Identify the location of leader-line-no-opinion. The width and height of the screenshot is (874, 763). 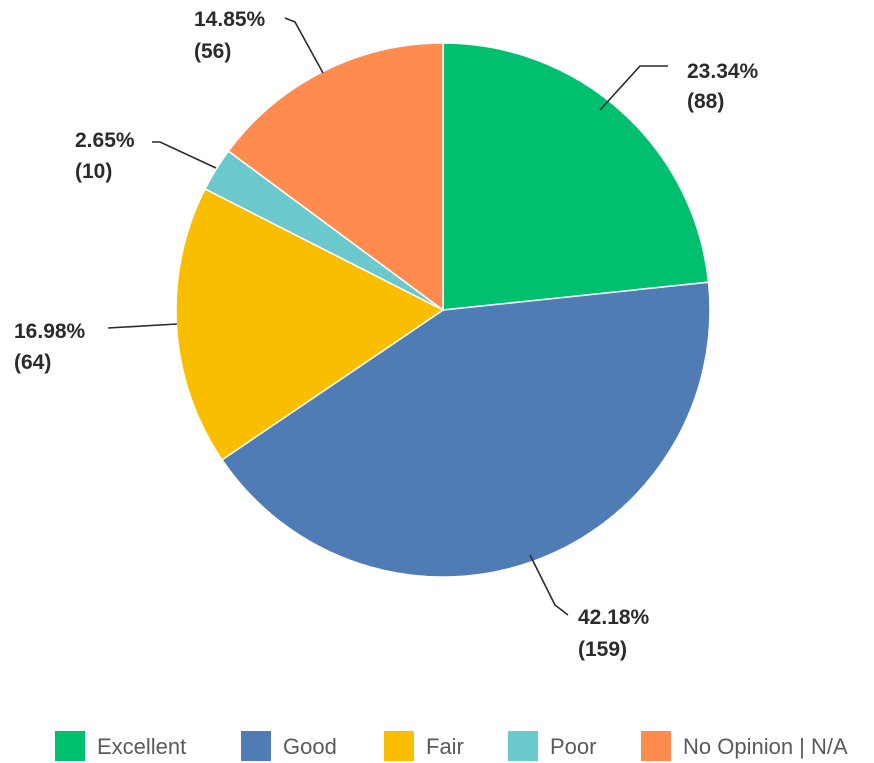
(304, 45).